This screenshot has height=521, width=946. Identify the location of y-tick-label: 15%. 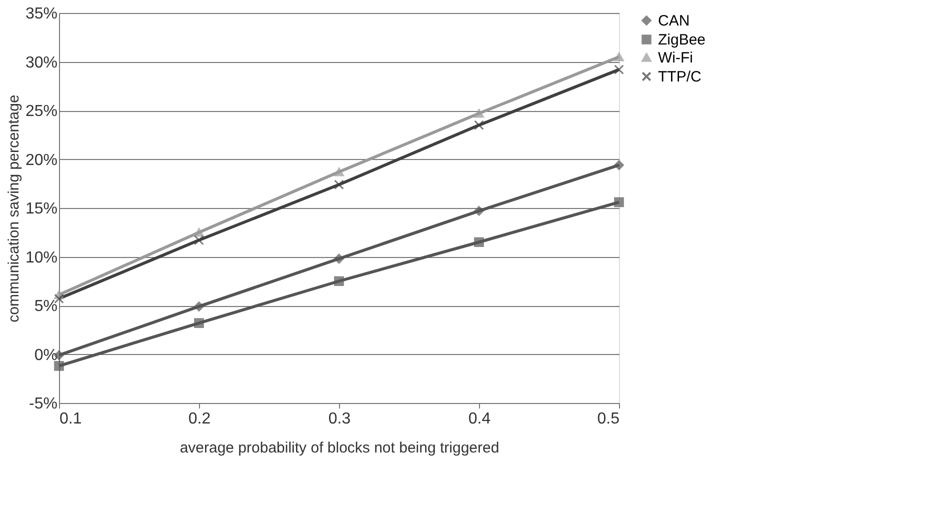
(41, 209).